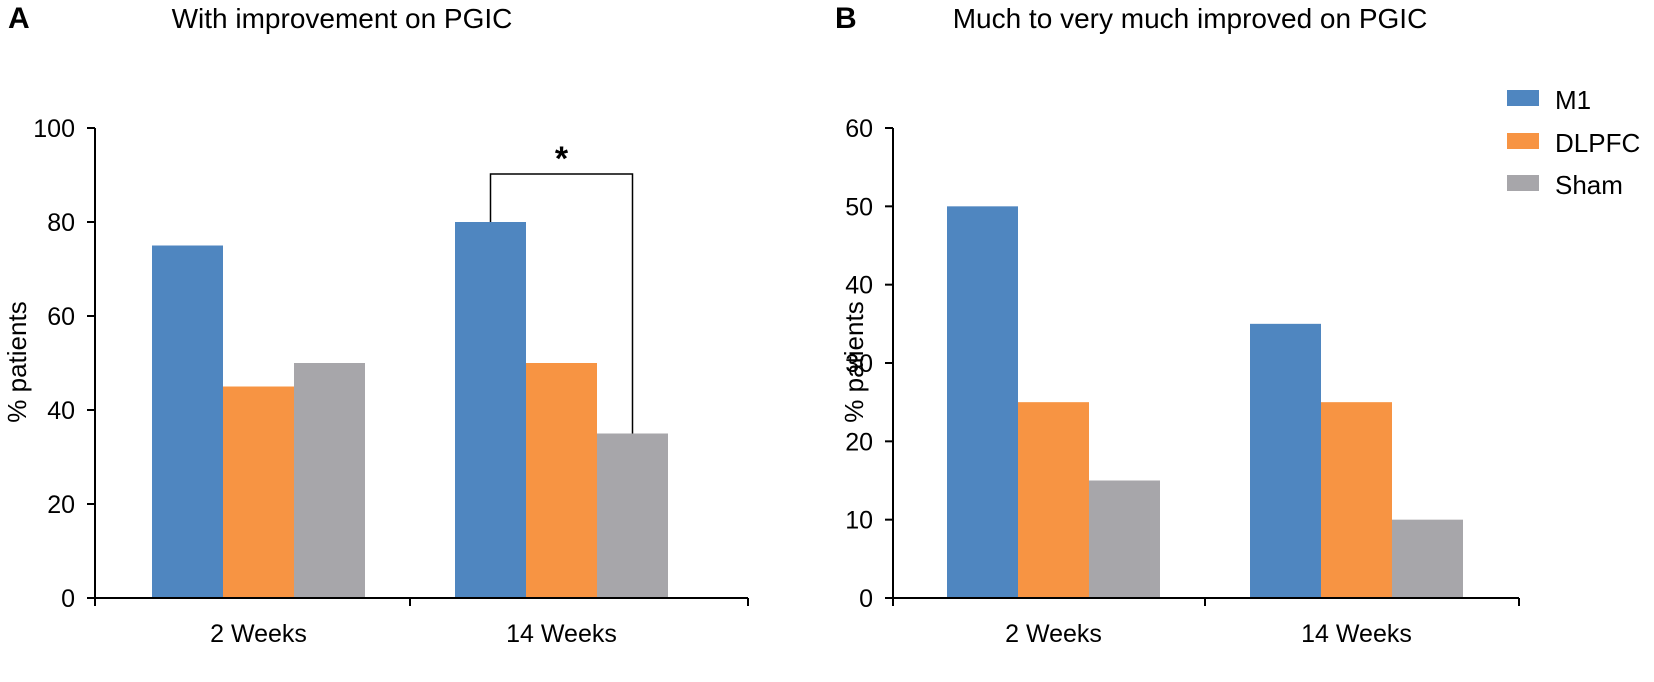  I want to click on panel-b-y-tick-label: 40, so click(859, 286).